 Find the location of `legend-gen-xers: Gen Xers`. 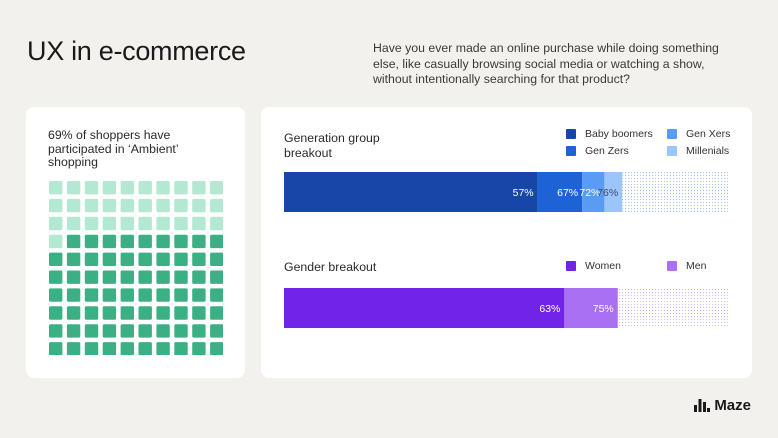

legend-gen-xers: Gen Xers is located at coordinates (698, 134).